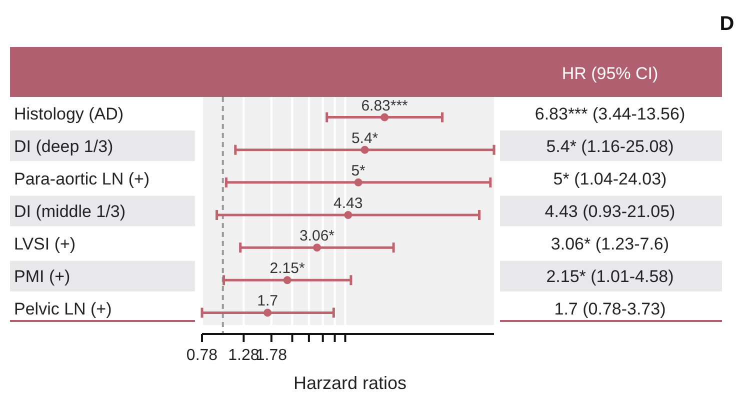  What do you see at coordinates (610, 309) in the screenshot?
I see `text: 1.7 (0.78-3.73)` at bounding box center [610, 309].